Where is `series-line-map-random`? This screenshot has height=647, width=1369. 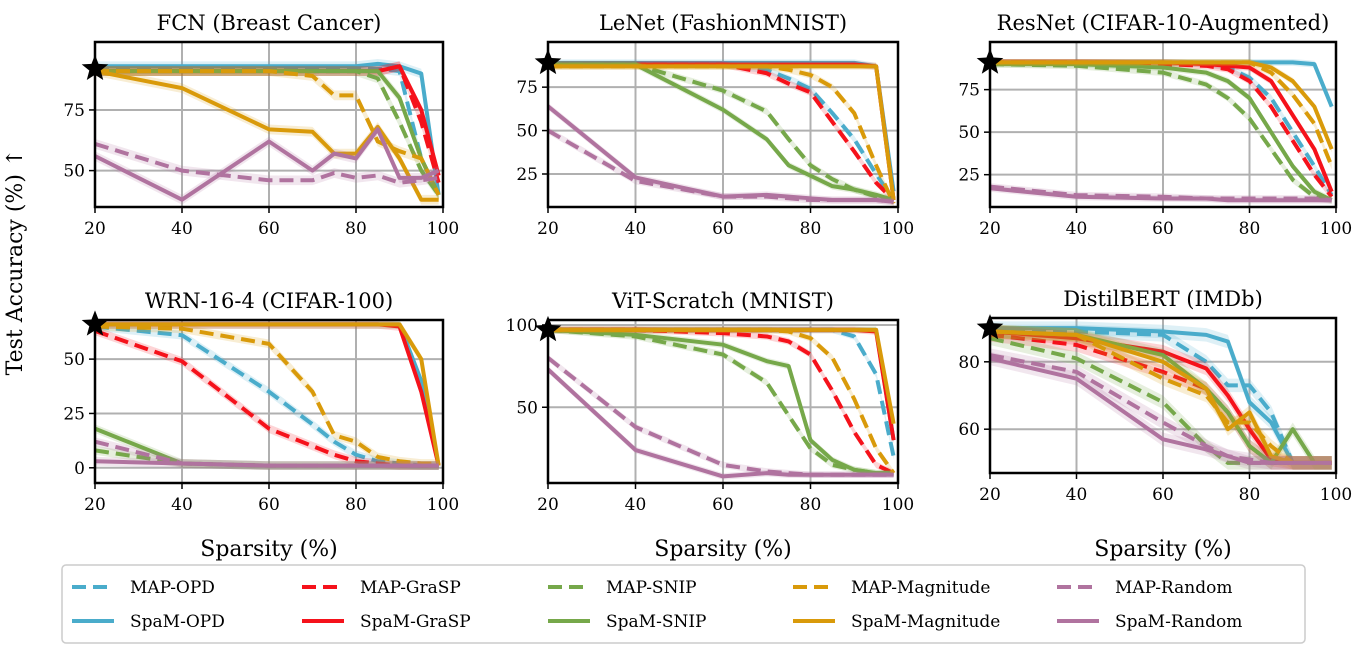 series-line-map-random is located at coordinates (267, 163).